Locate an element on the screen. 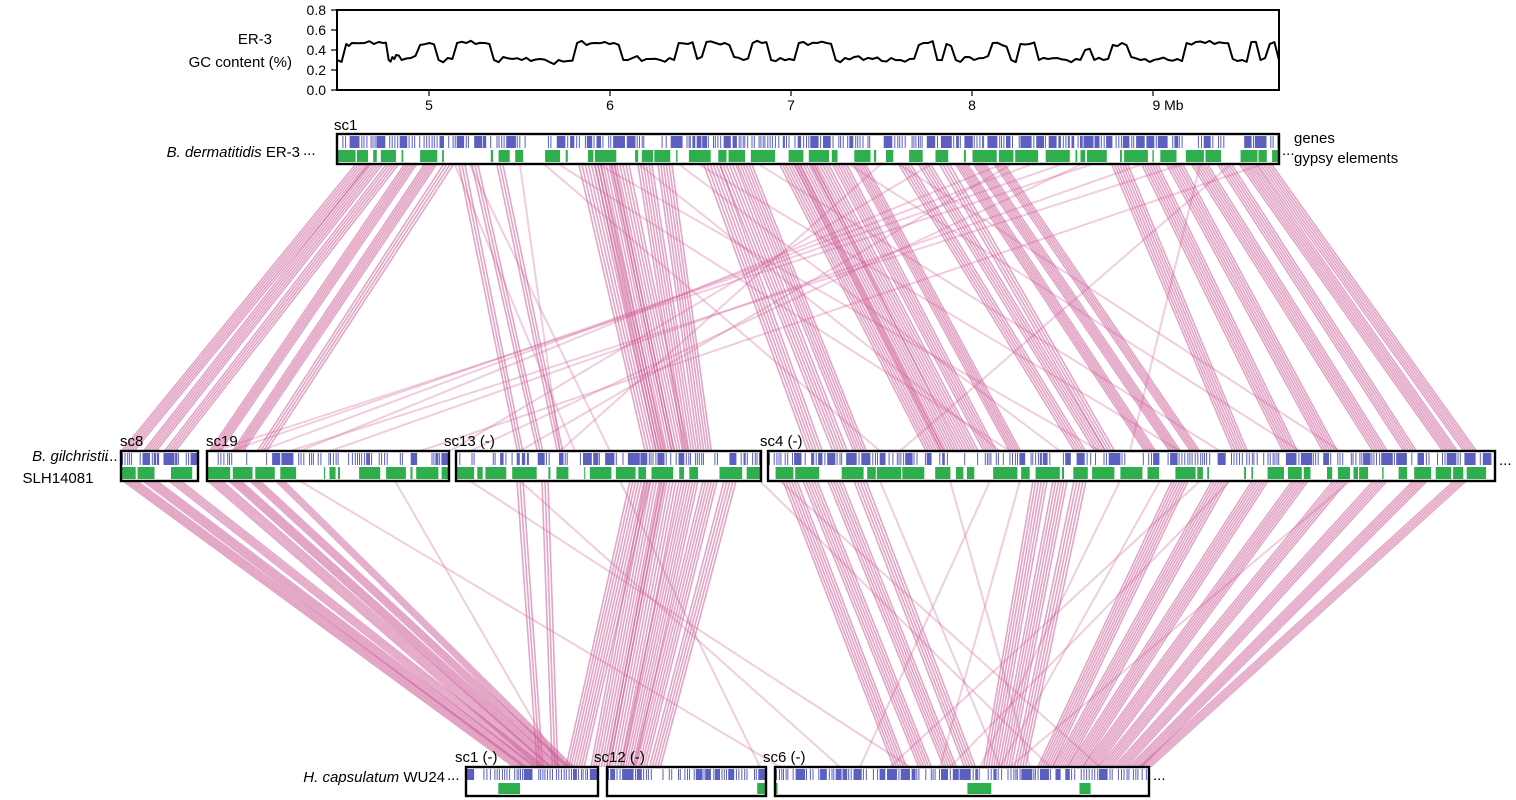 The height and width of the screenshot is (800, 1516). scaffold-label-sc6: sc6 (-) is located at coordinates (784, 757).